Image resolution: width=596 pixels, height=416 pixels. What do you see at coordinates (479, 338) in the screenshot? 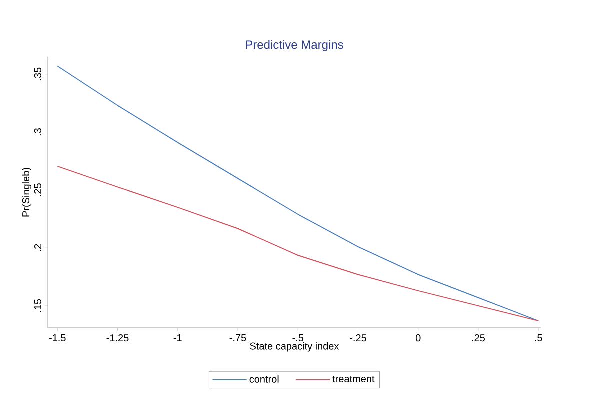
I see `x-tick-label: .25` at bounding box center [479, 338].